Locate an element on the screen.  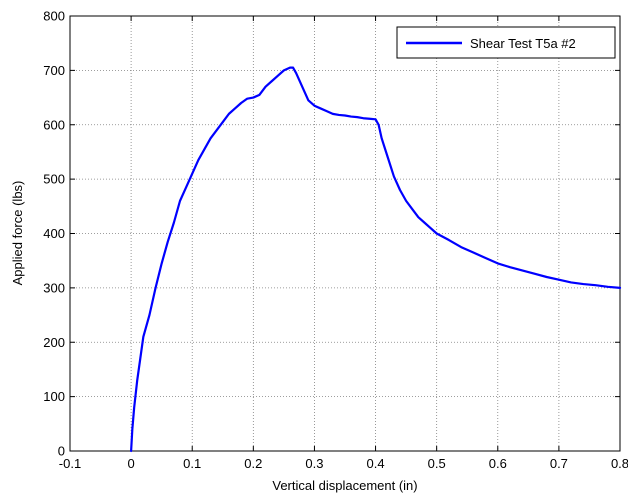
y-tick-label: 700 is located at coordinates (54, 70).